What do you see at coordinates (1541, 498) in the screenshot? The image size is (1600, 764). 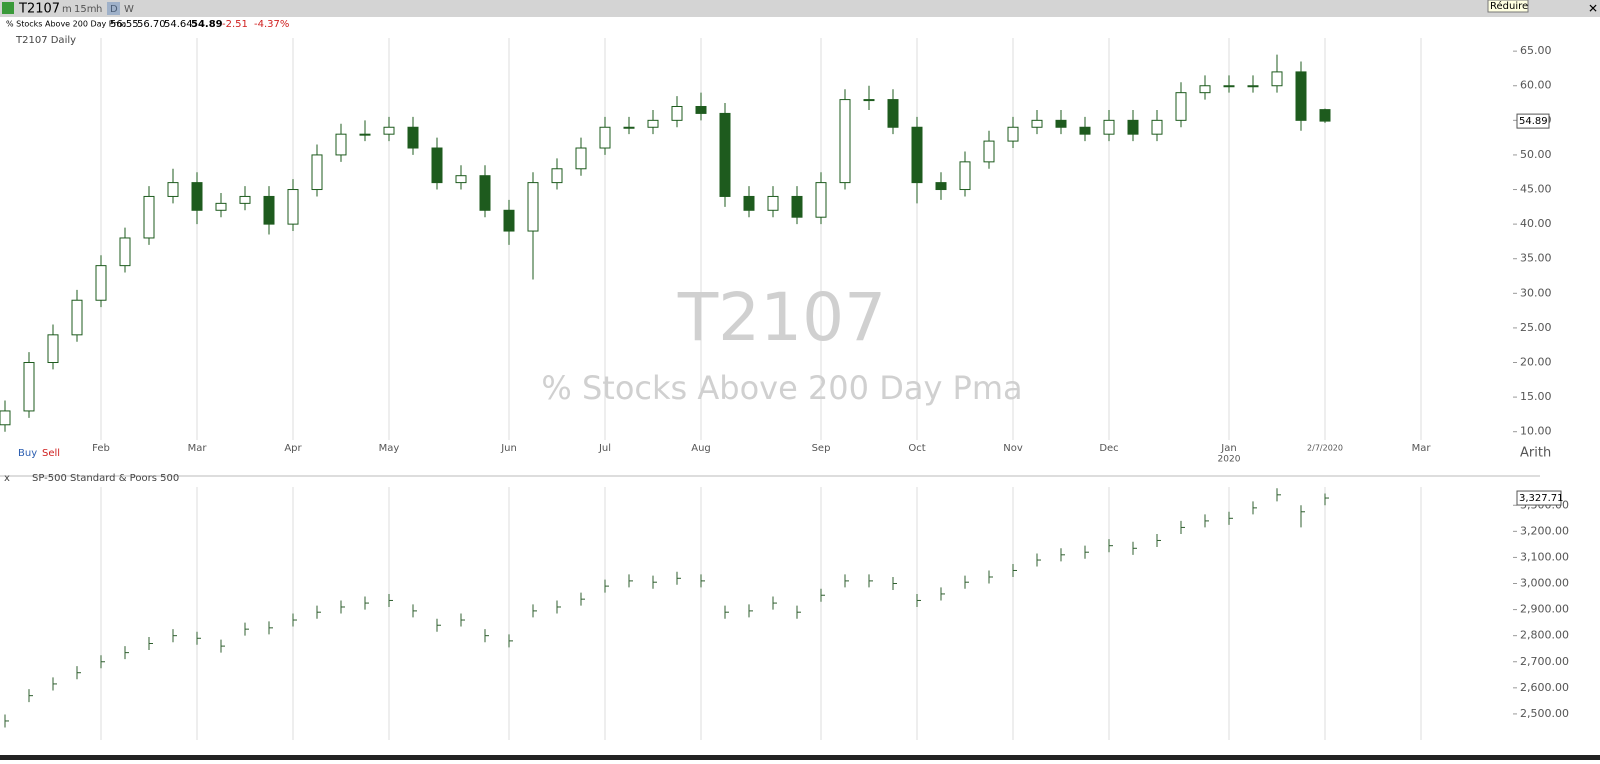 I see `last-value: 3,327.71` at bounding box center [1541, 498].